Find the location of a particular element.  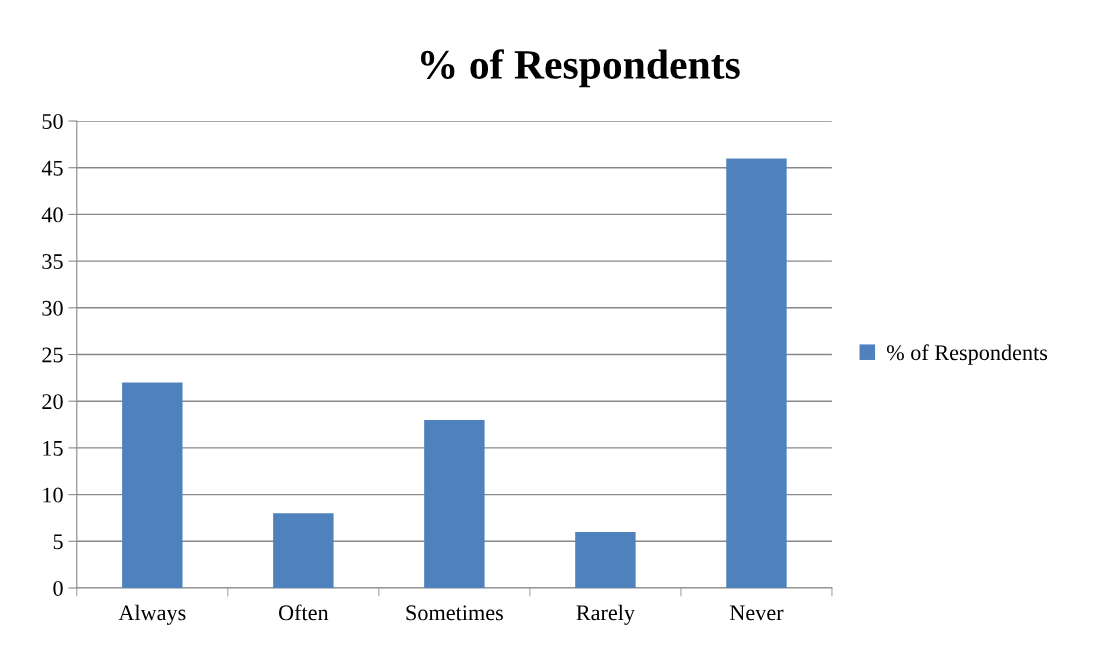

y-tick-label: 45 is located at coordinates (52, 168).